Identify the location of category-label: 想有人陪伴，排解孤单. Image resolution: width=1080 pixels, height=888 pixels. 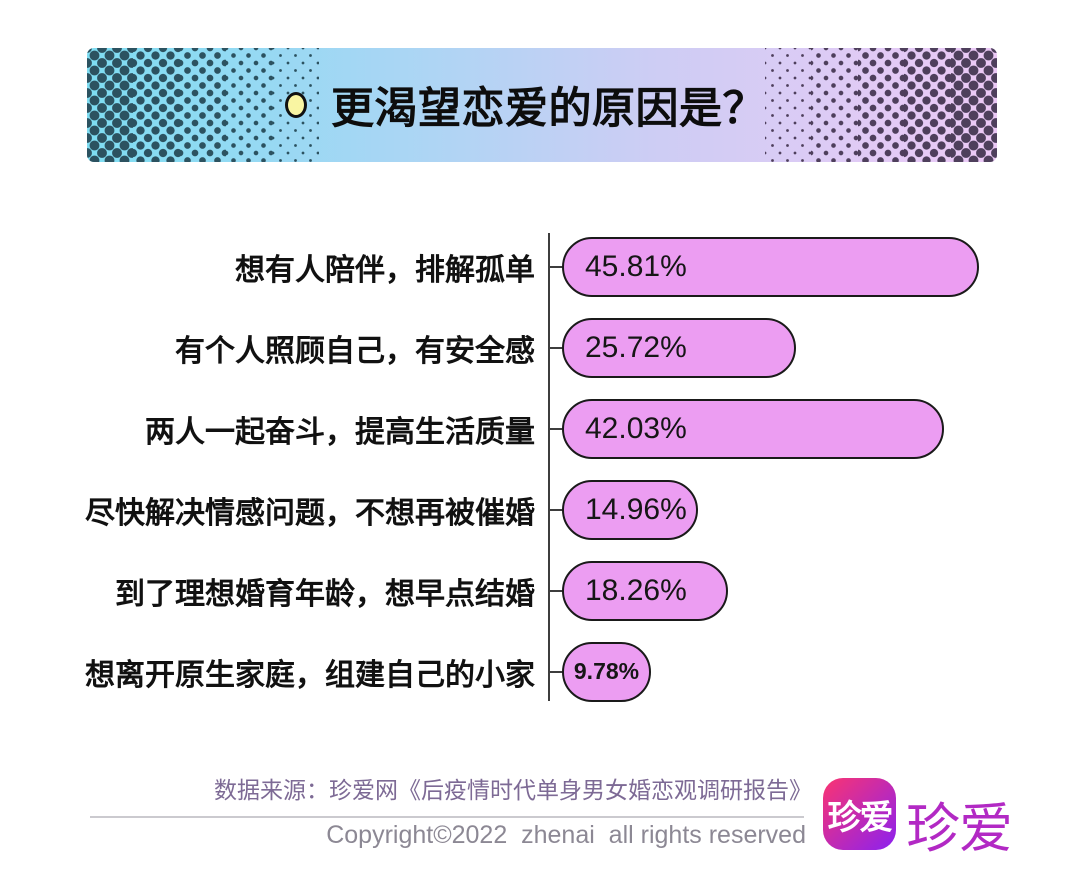
(385, 270).